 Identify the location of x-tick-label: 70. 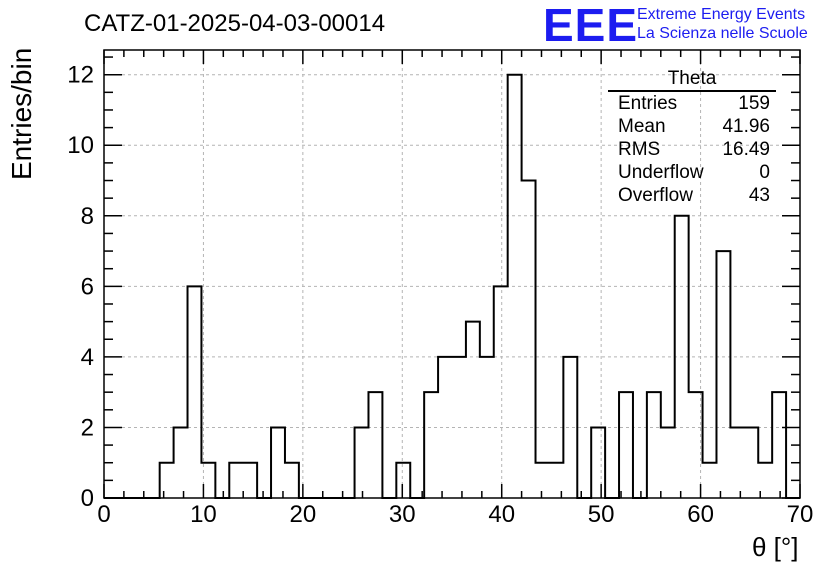
(800, 514).